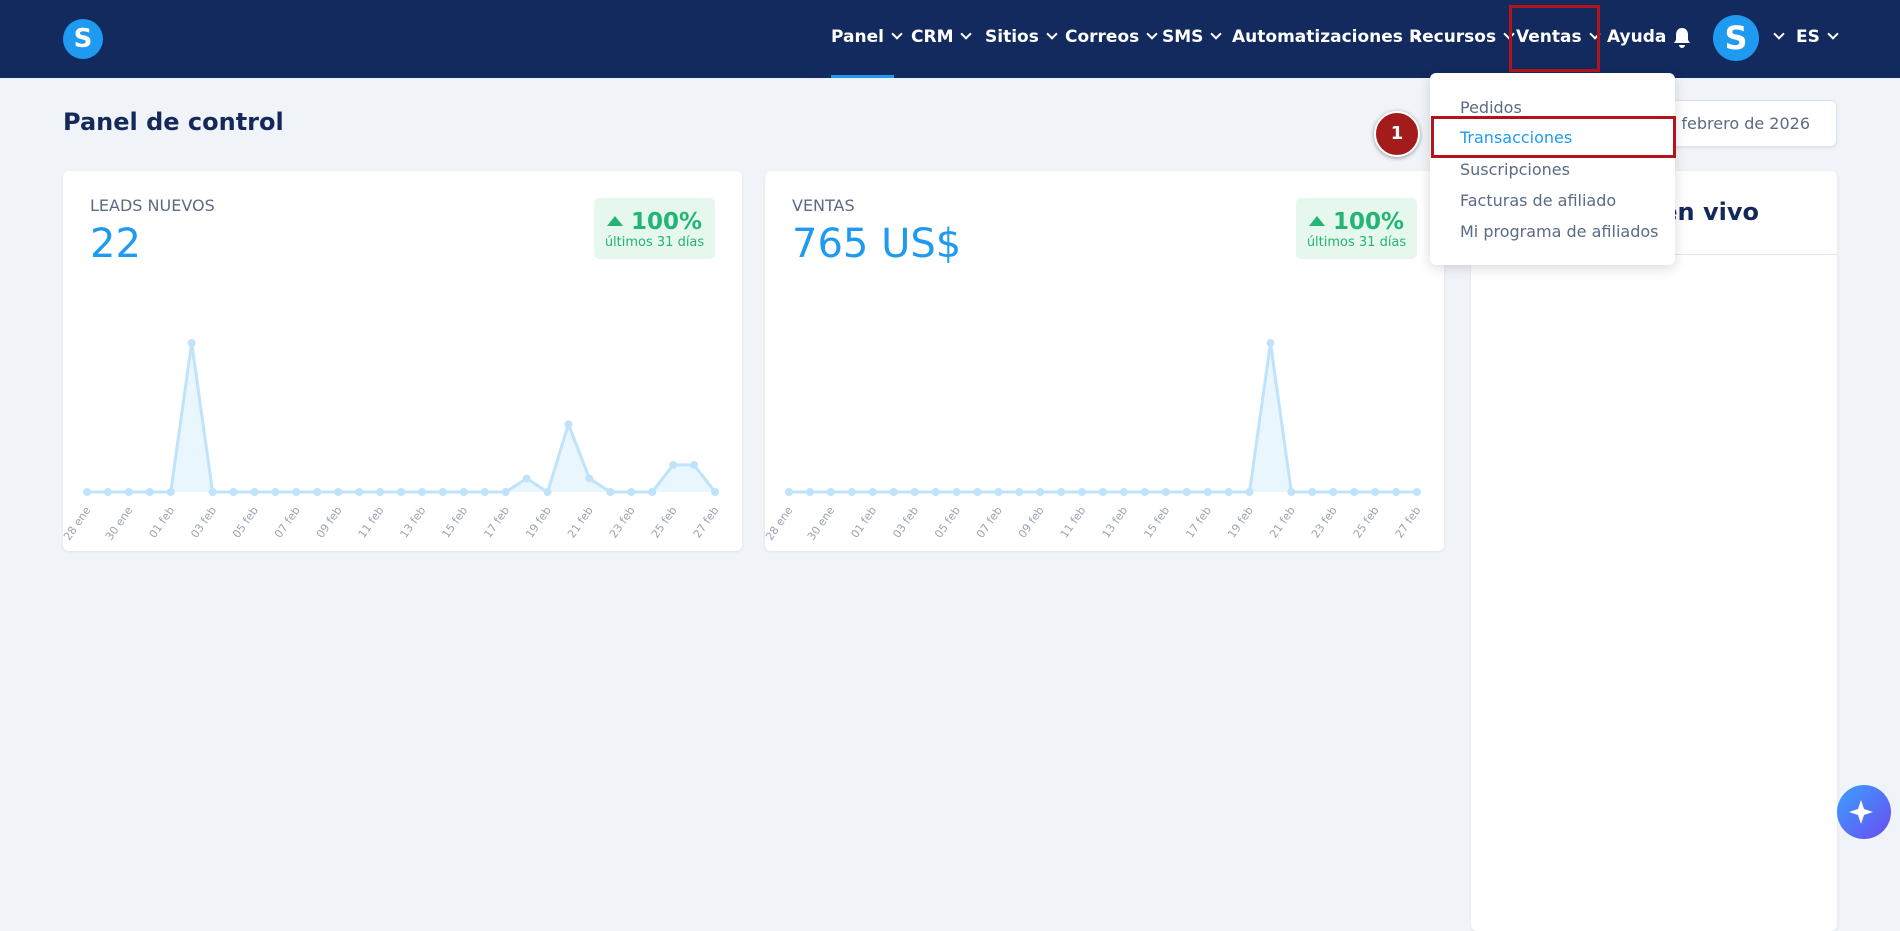 Image resolution: width=1900 pixels, height=931 pixels. What do you see at coordinates (1408, 522) in the screenshot?
I see `x-tick-label: 27 feb` at bounding box center [1408, 522].